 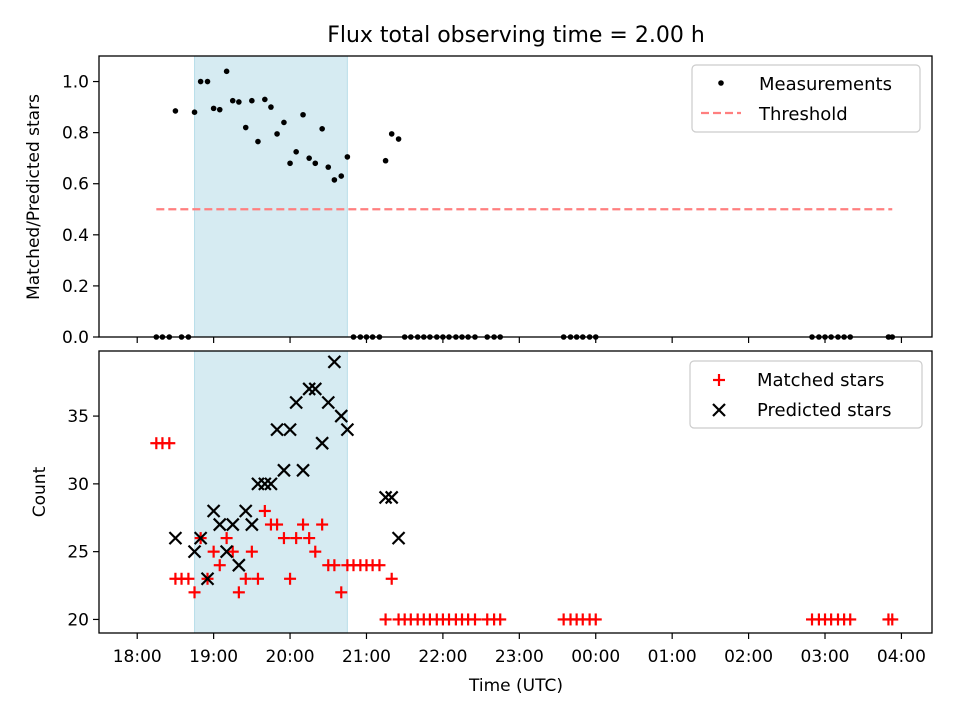 I want to click on x-axis-label: Time (UTC), so click(x=515, y=686).